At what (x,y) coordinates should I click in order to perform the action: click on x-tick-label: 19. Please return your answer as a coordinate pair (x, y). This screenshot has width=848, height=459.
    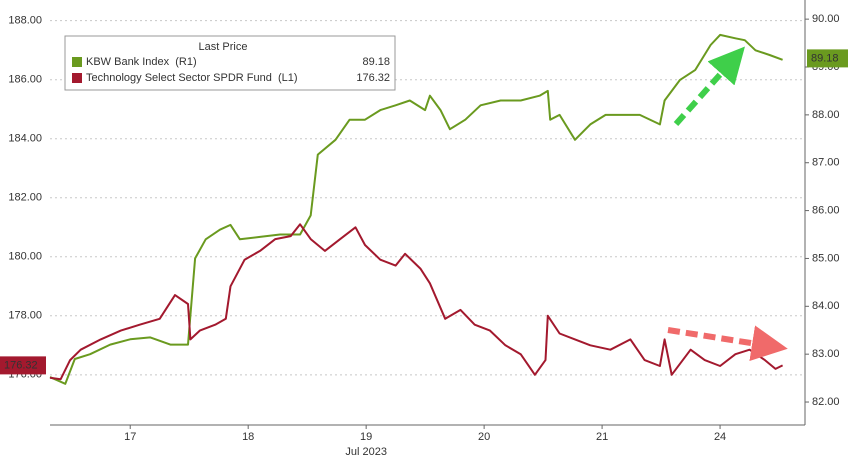
    Looking at the image, I should click on (366, 437).